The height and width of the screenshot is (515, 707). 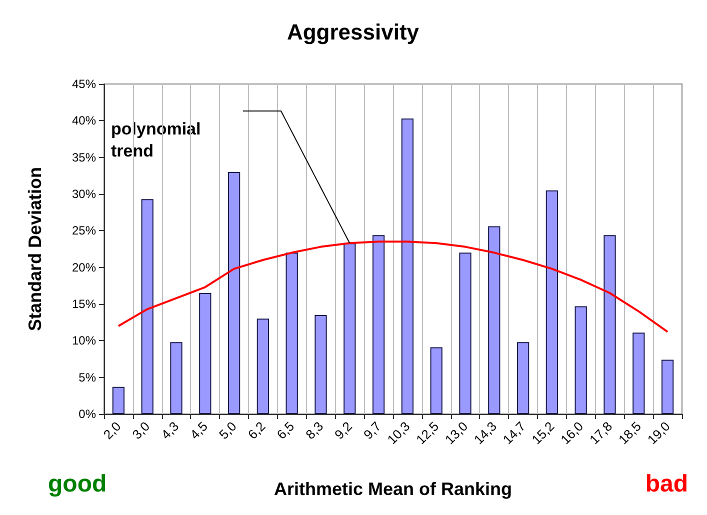 I want to click on y-tick-label: 15%, so click(x=84, y=304).